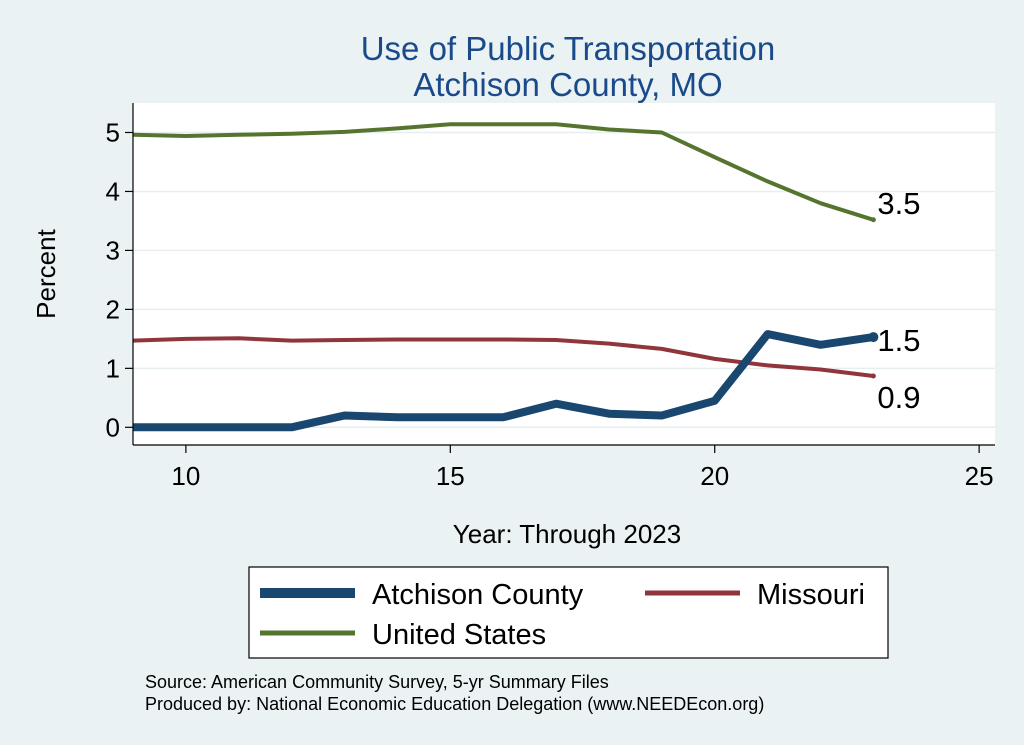 This screenshot has width=1024, height=745. What do you see at coordinates (582, 468) in the screenshot?
I see `x-axis-ticks: 10 15 20 25` at bounding box center [582, 468].